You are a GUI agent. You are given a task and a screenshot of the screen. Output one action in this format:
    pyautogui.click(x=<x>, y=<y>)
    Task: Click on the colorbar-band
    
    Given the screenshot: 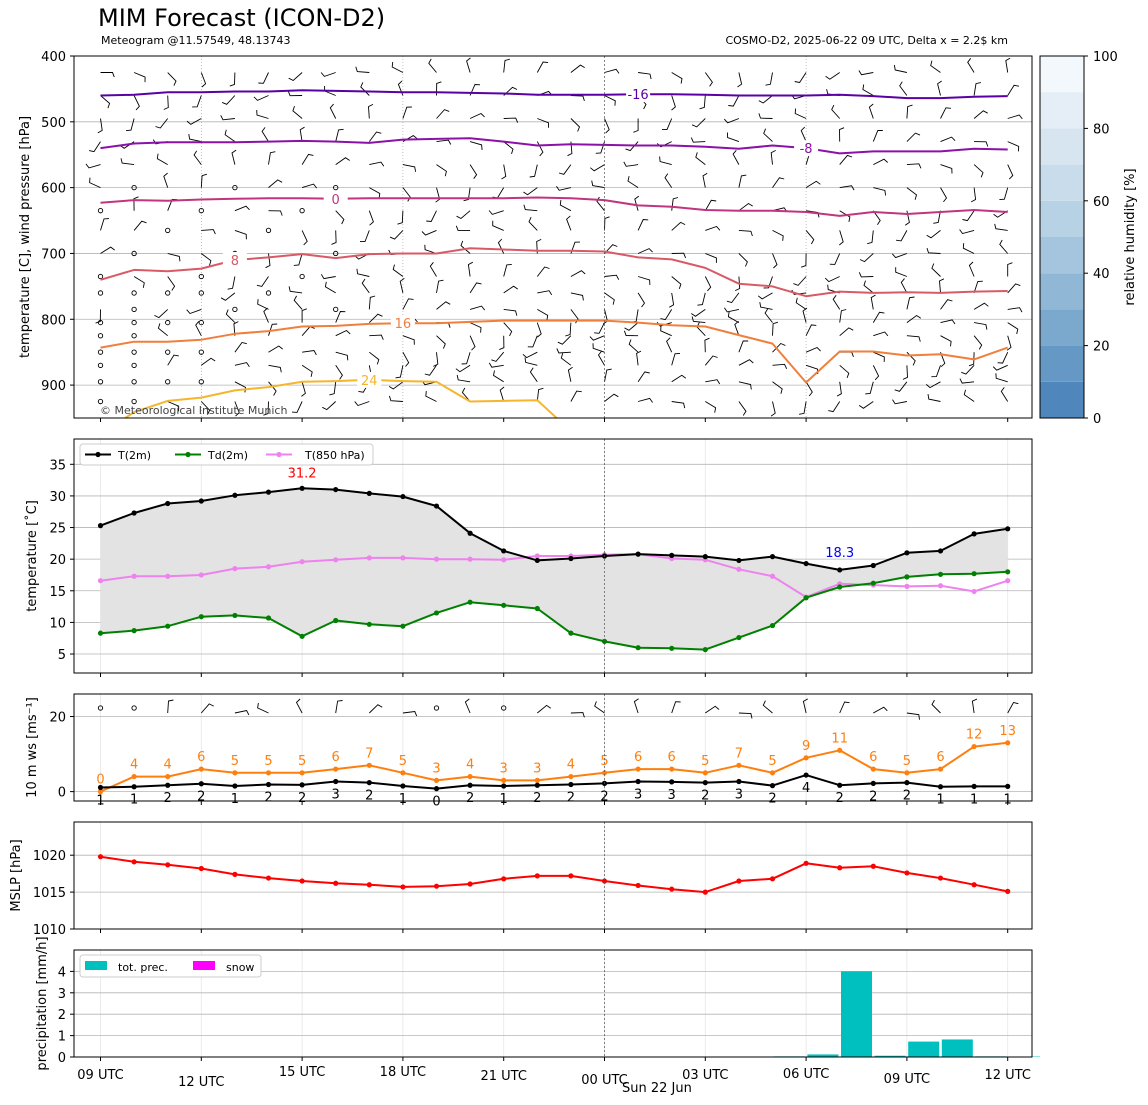 What is the action you would take?
    pyautogui.click(x=1062, y=218)
    